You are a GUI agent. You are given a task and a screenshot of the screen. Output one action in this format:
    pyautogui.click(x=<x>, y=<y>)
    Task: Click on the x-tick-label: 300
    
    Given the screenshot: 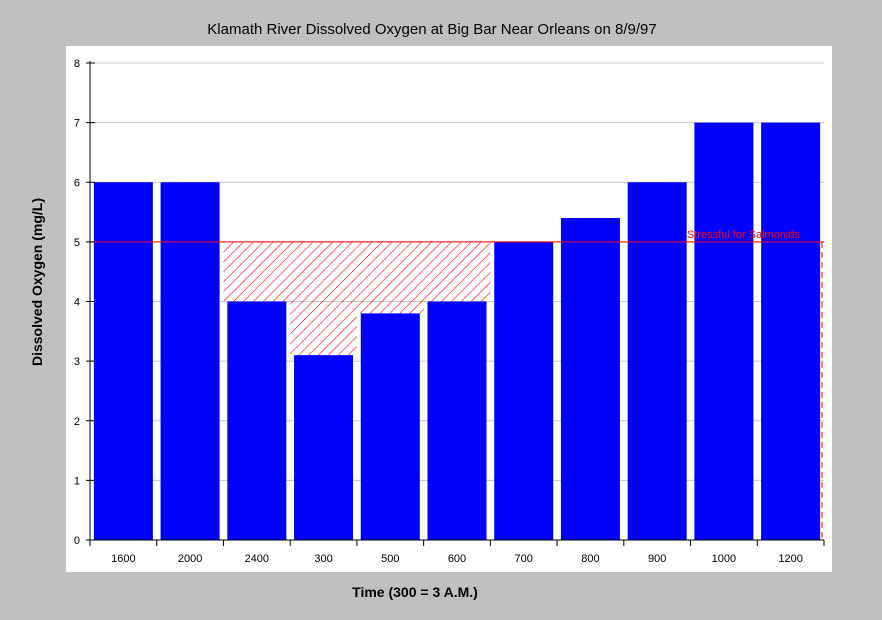 What is the action you would take?
    pyautogui.click(x=323, y=559)
    